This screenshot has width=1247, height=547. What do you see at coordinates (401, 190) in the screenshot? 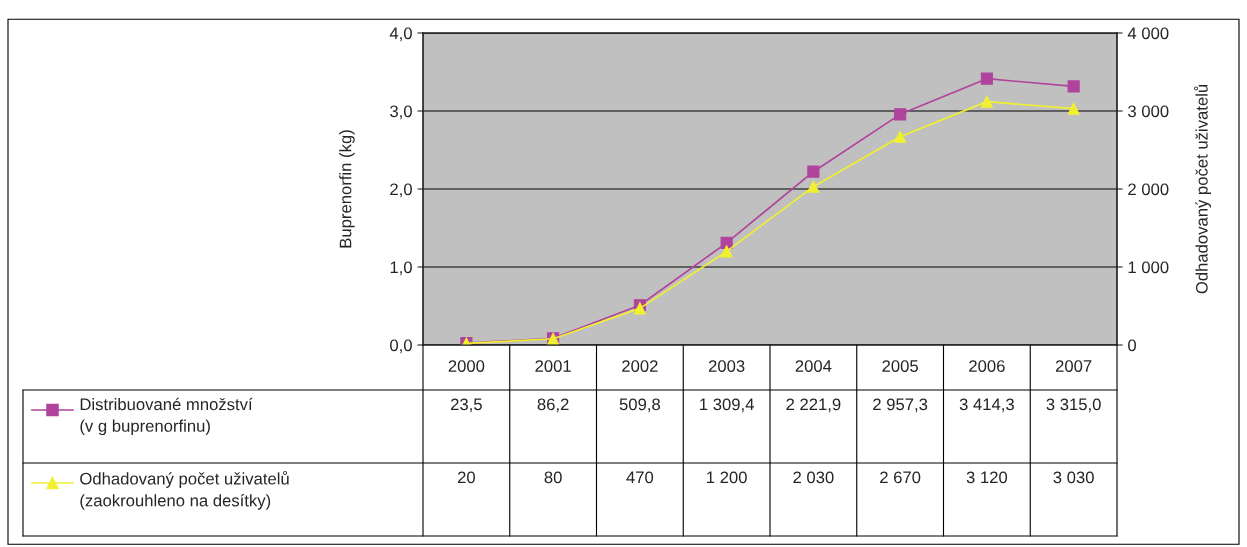
I see `y-tick-label: 2,0` at bounding box center [401, 190].